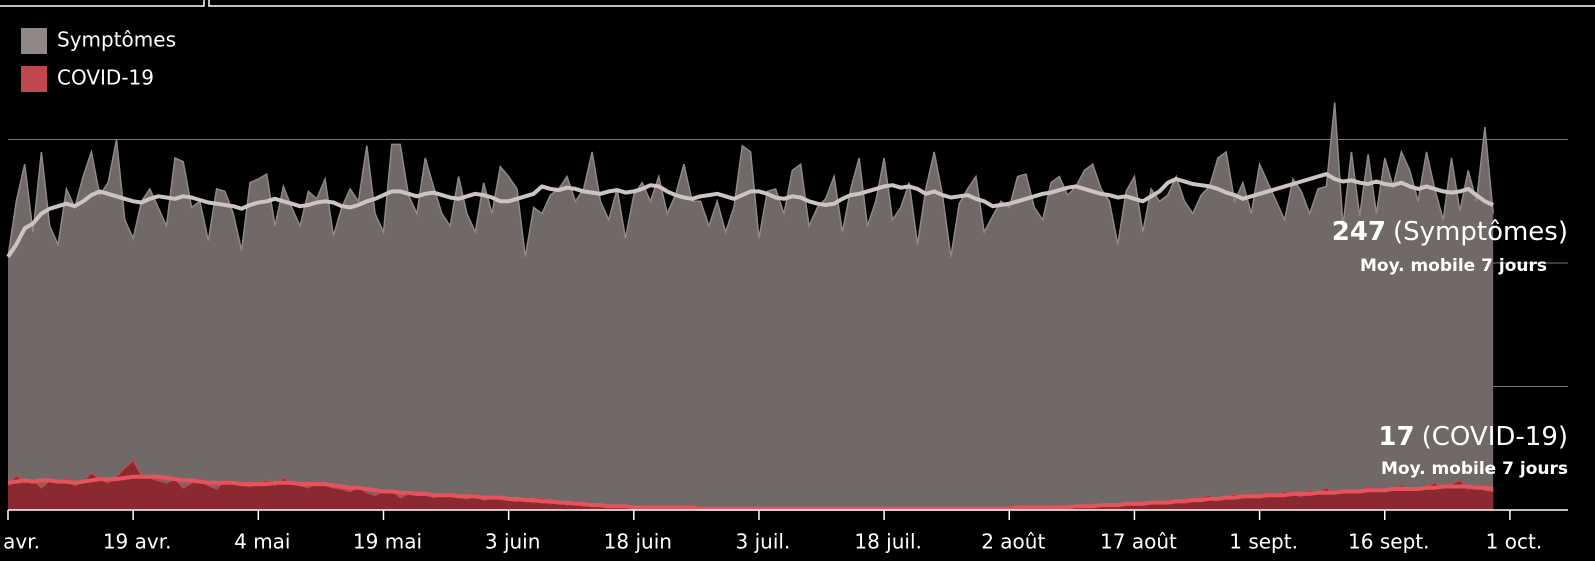 The height and width of the screenshot is (561, 1595). I want to click on end-label: 247 (Symptômes), so click(1450, 232).